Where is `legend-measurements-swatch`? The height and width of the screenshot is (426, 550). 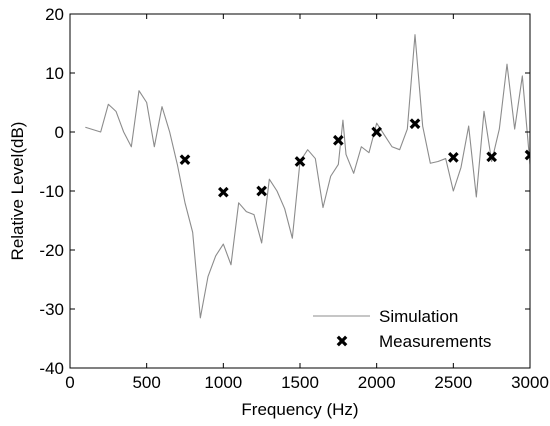
legend-measurements-swatch is located at coordinates (342, 341).